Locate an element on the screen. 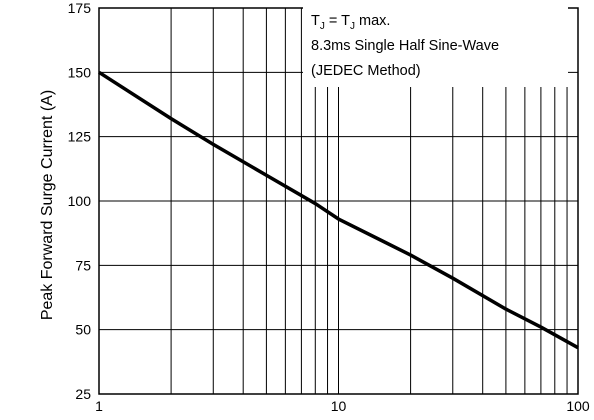  annotation-t: T is located at coordinates (315, 21).